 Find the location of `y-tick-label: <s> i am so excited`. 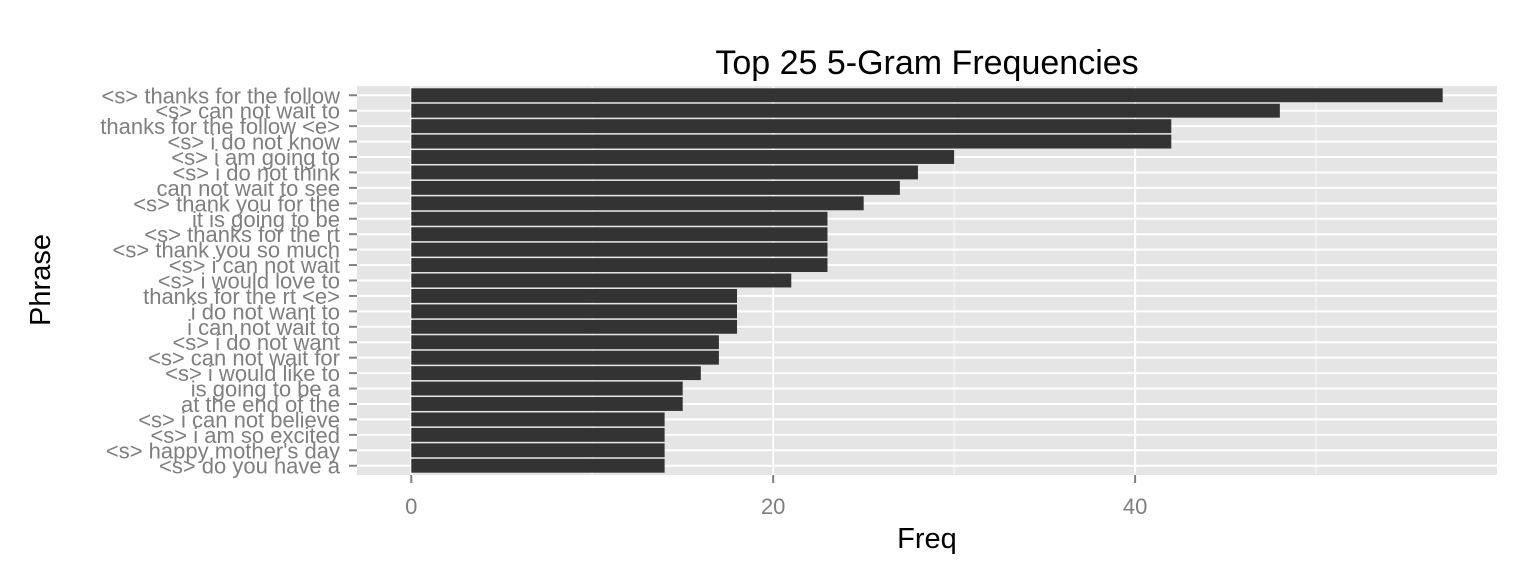

y-tick-label: <s> i am so excited is located at coordinates (245, 435).